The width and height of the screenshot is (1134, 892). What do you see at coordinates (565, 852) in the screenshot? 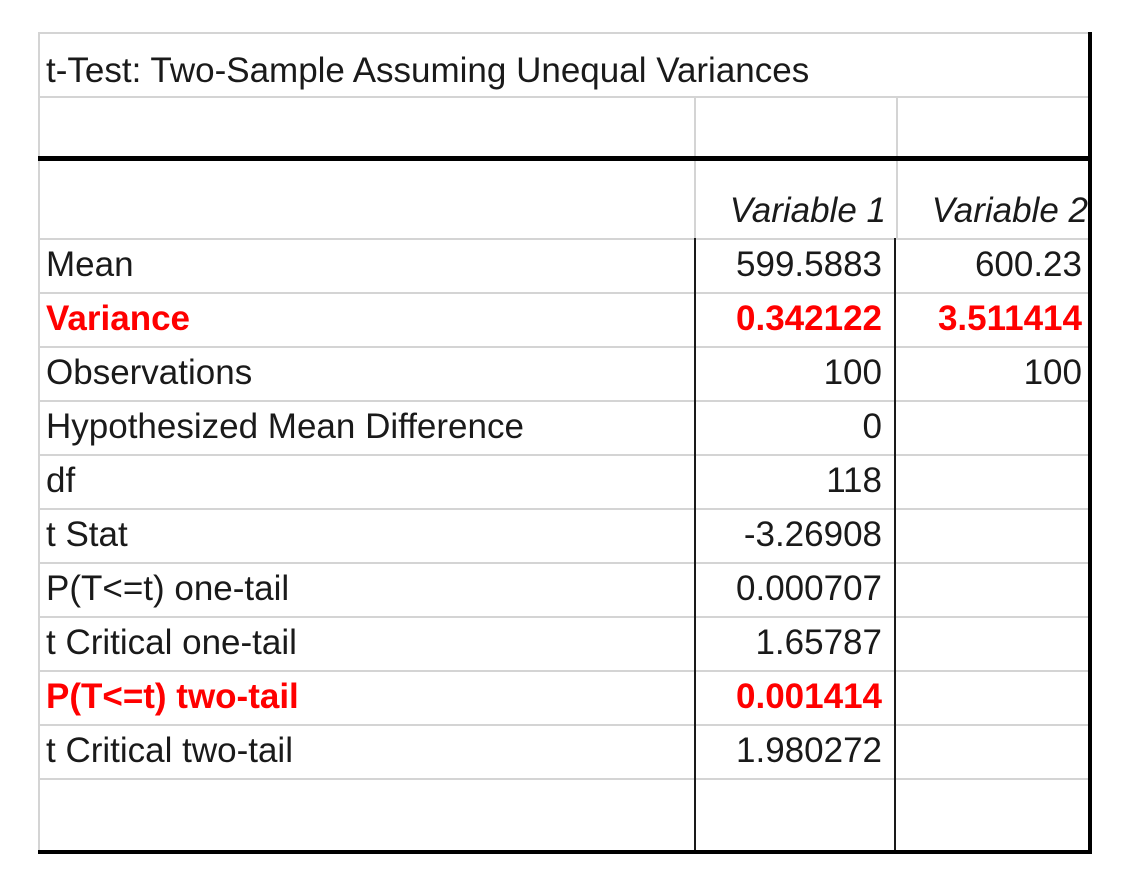
I see `table-border-bottom` at bounding box center [565, 852].